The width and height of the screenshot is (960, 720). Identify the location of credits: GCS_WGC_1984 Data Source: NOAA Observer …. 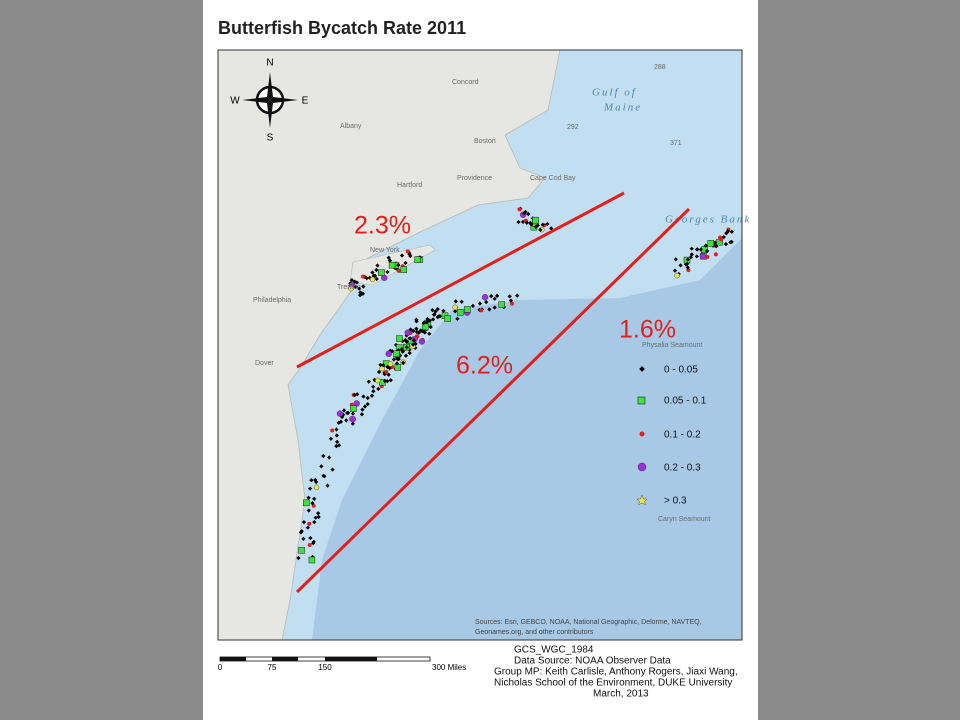
(616, 672).